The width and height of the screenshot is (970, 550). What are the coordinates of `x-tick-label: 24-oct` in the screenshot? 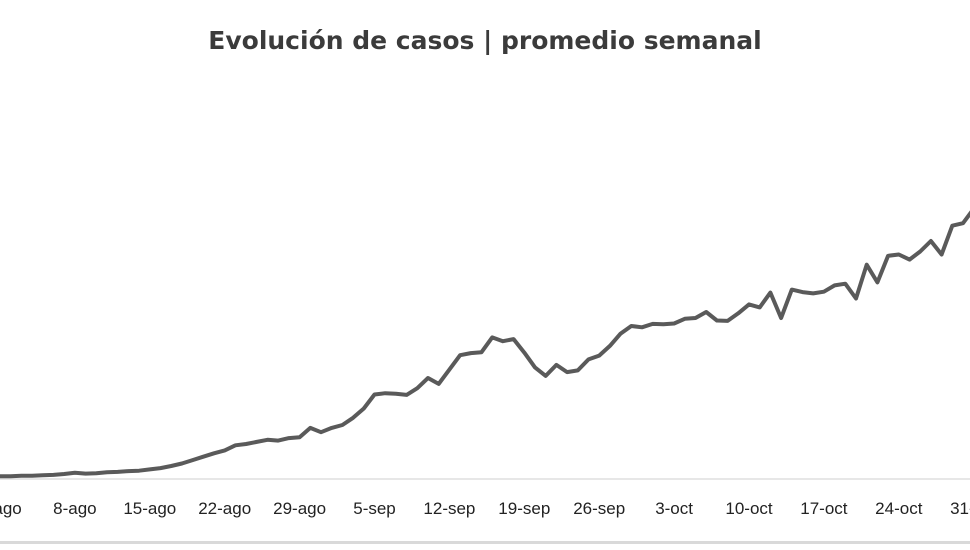 It's located at (899, 508).